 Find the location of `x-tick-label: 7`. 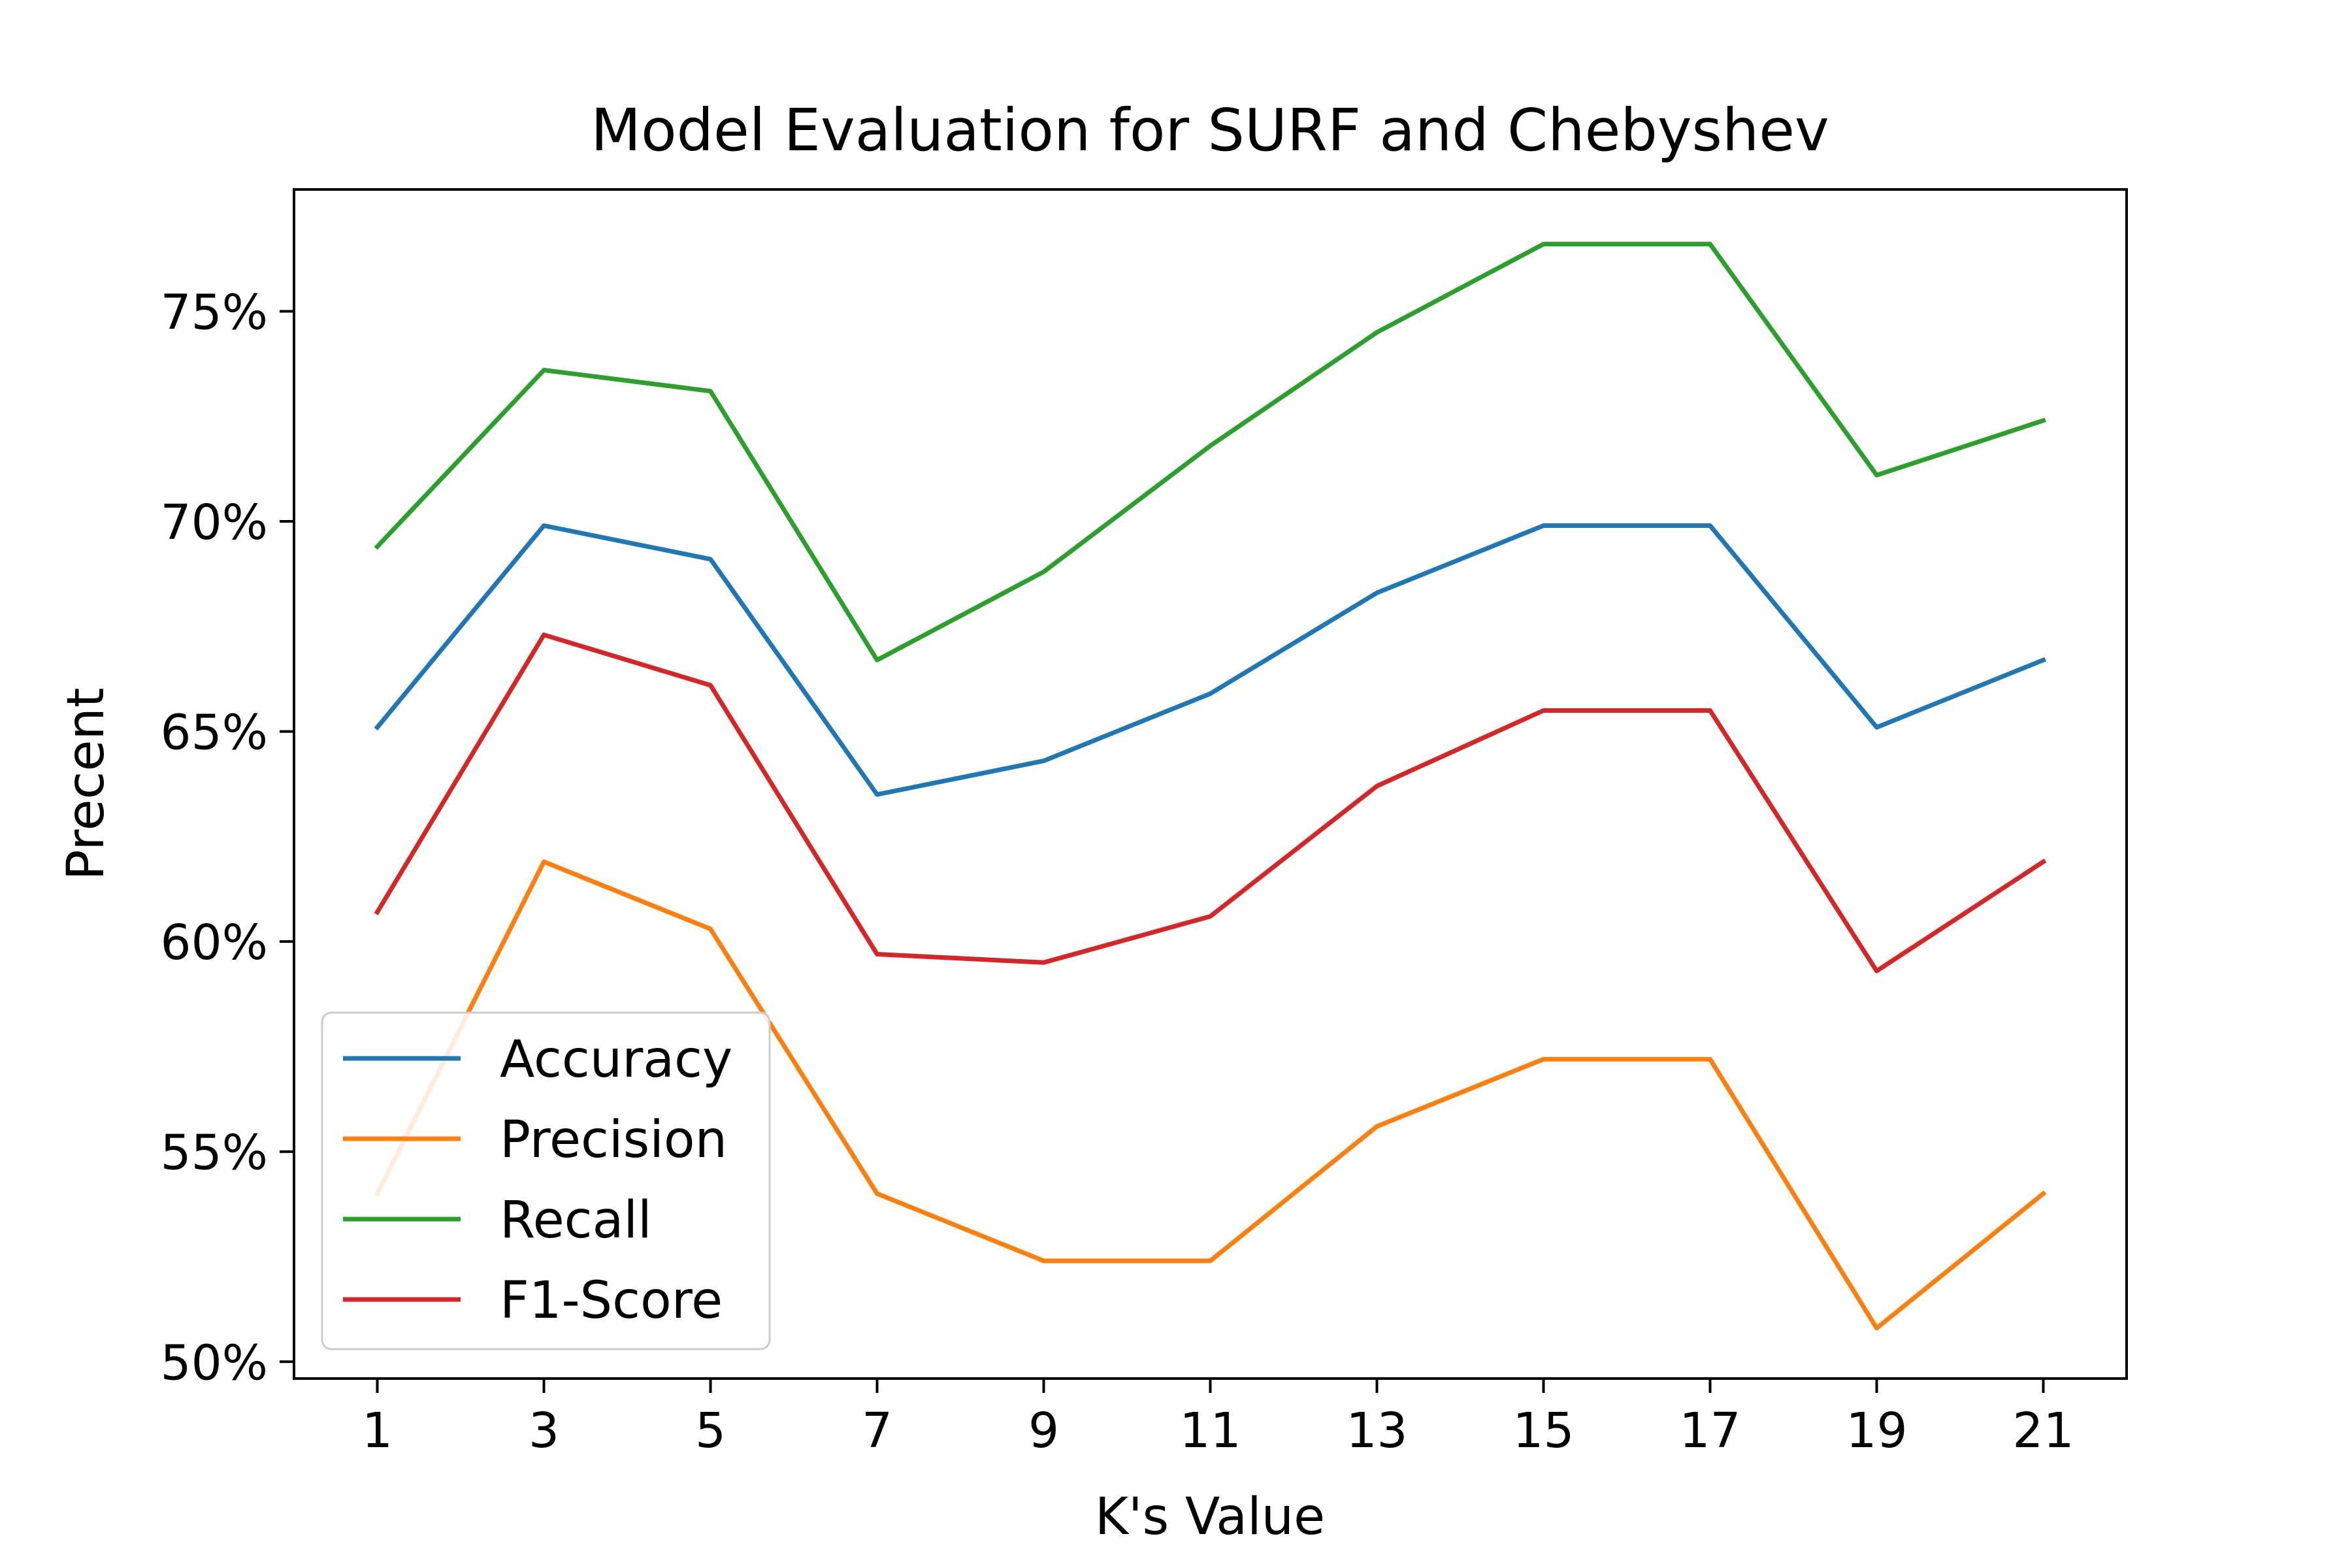

x-tick-label: 7 is located at coordinates (877, 1431).